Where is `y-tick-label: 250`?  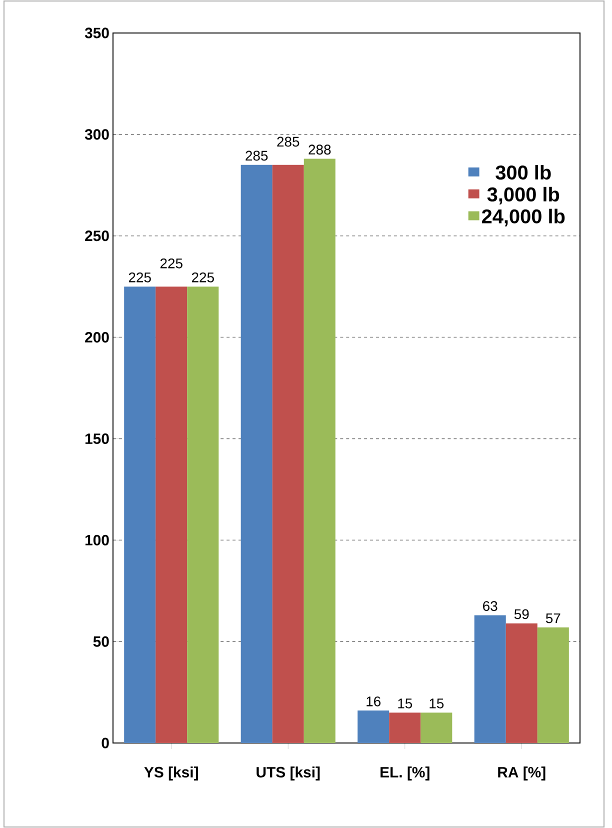
y-tick-label: 250 is located at coordinates (97, 236).